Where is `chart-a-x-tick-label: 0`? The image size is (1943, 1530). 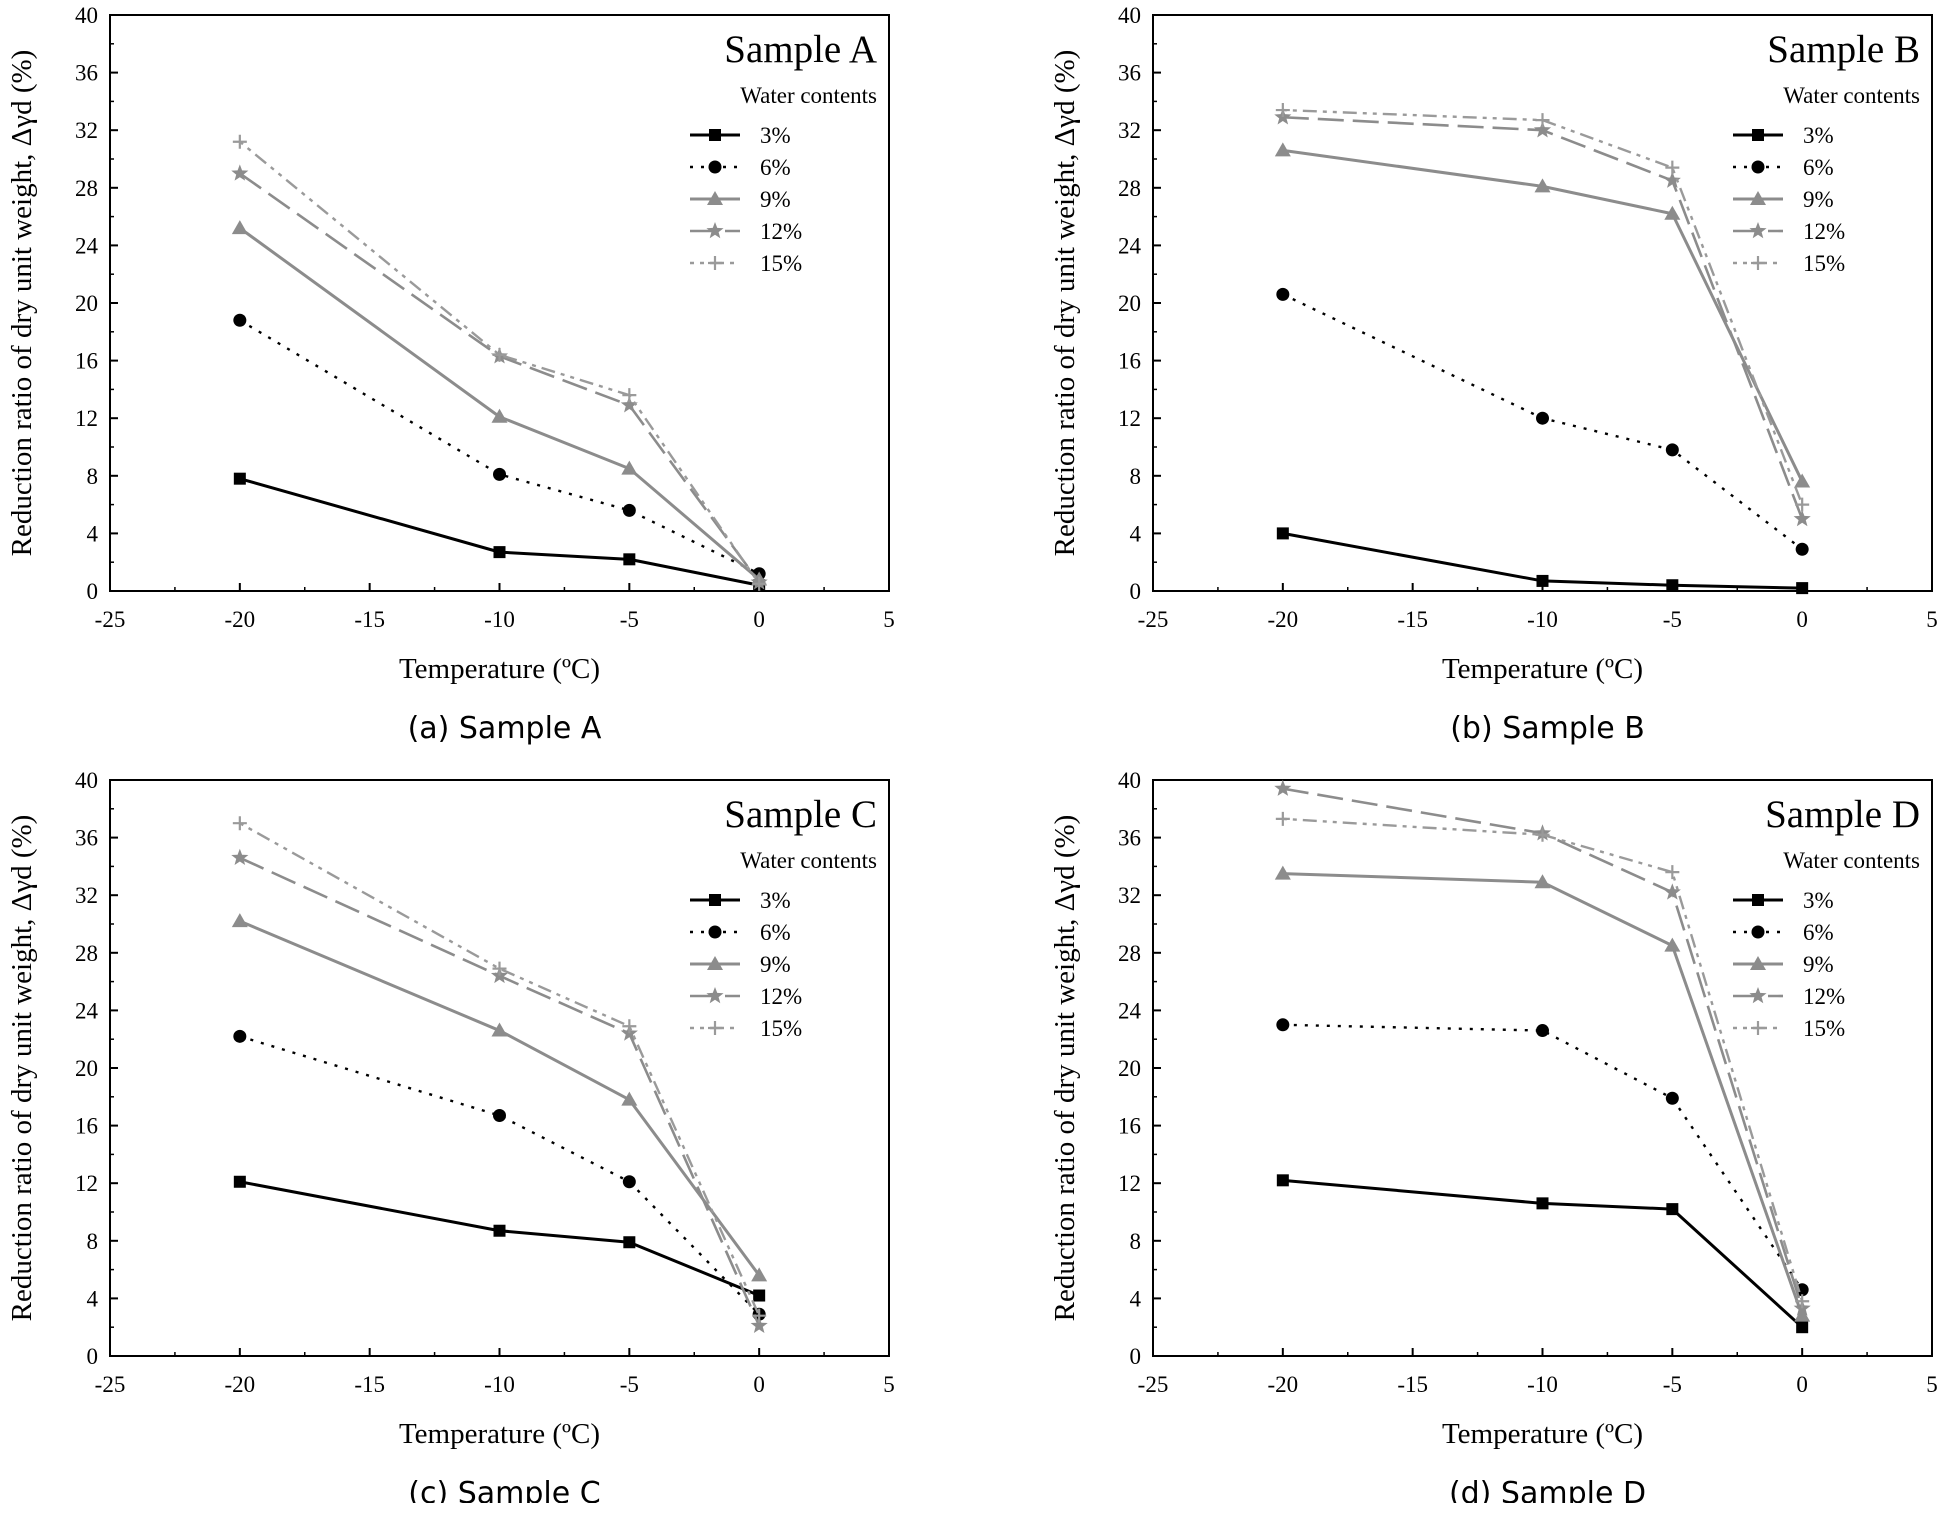 chart-a-x-tick-label: 0 is located at coordinates (759, 619).